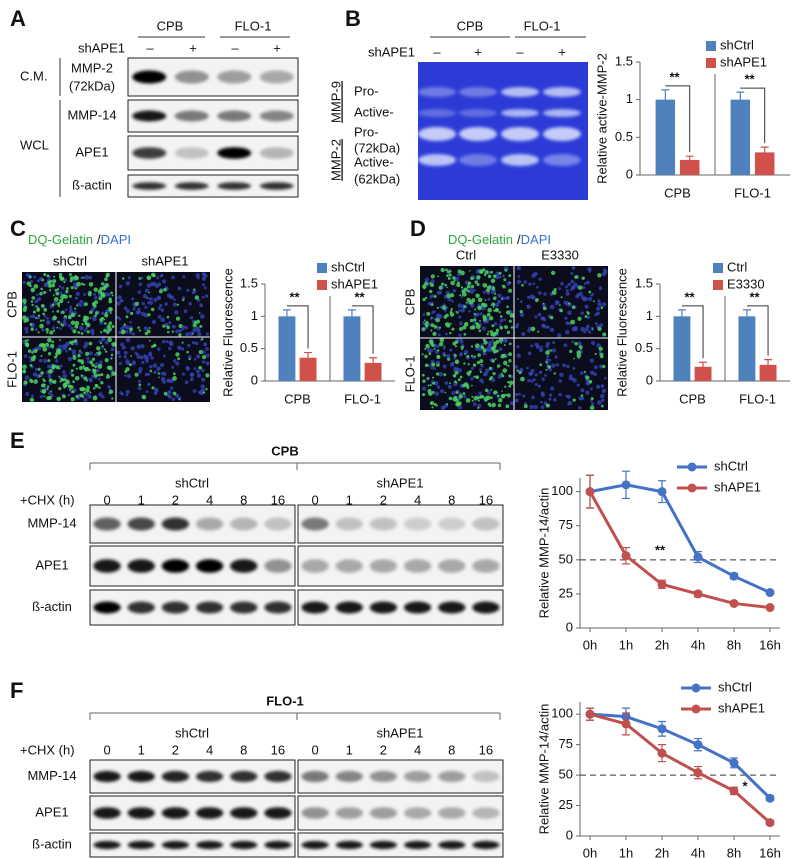 This screenshot has width=800, height=858. I want to click on blot-label: MMP-14, so click(91, 114).